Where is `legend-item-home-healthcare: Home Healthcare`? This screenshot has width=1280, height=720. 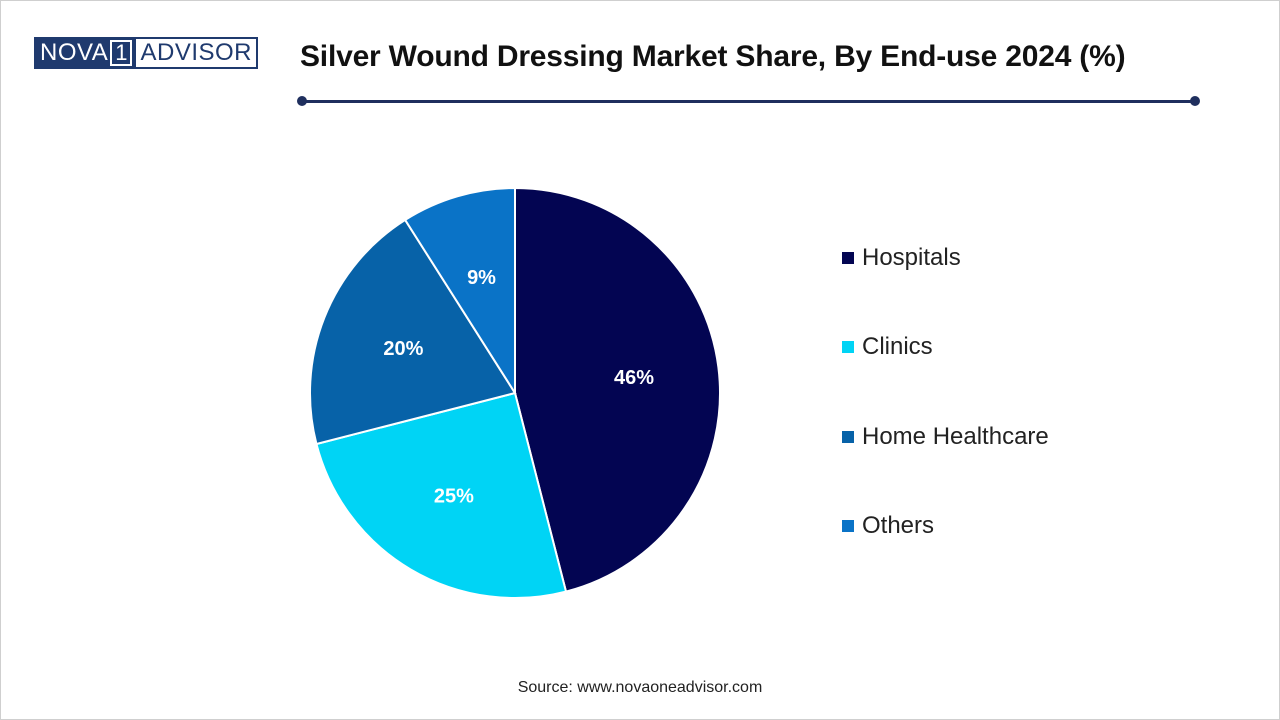
legend-item-home-healthcare: Home Healthcare is located at coordinates (945, 437).